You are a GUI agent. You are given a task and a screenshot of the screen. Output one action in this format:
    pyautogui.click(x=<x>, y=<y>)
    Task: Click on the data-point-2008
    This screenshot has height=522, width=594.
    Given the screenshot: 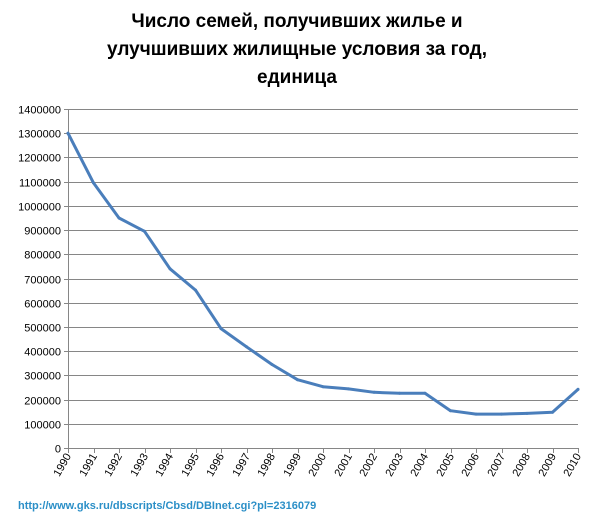 What is the action you would take?
    pyautogui.click(x=527, y=413)
    